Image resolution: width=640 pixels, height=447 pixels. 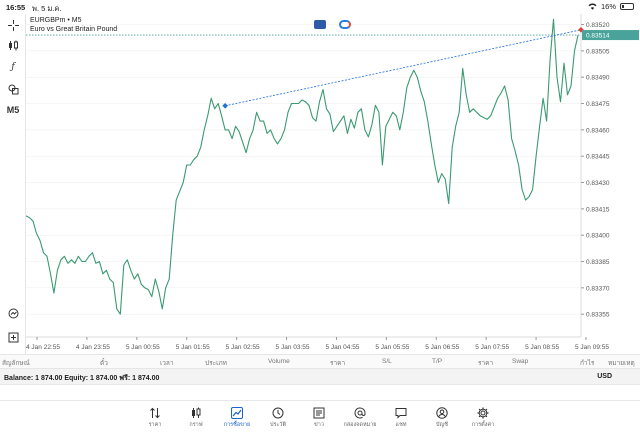 What do you see at coordinates (320, 7) in the screenshot?
I see `status-bar: 16:55 พ. 5 ม.ค. 16%` at bounding box center [320, 7].